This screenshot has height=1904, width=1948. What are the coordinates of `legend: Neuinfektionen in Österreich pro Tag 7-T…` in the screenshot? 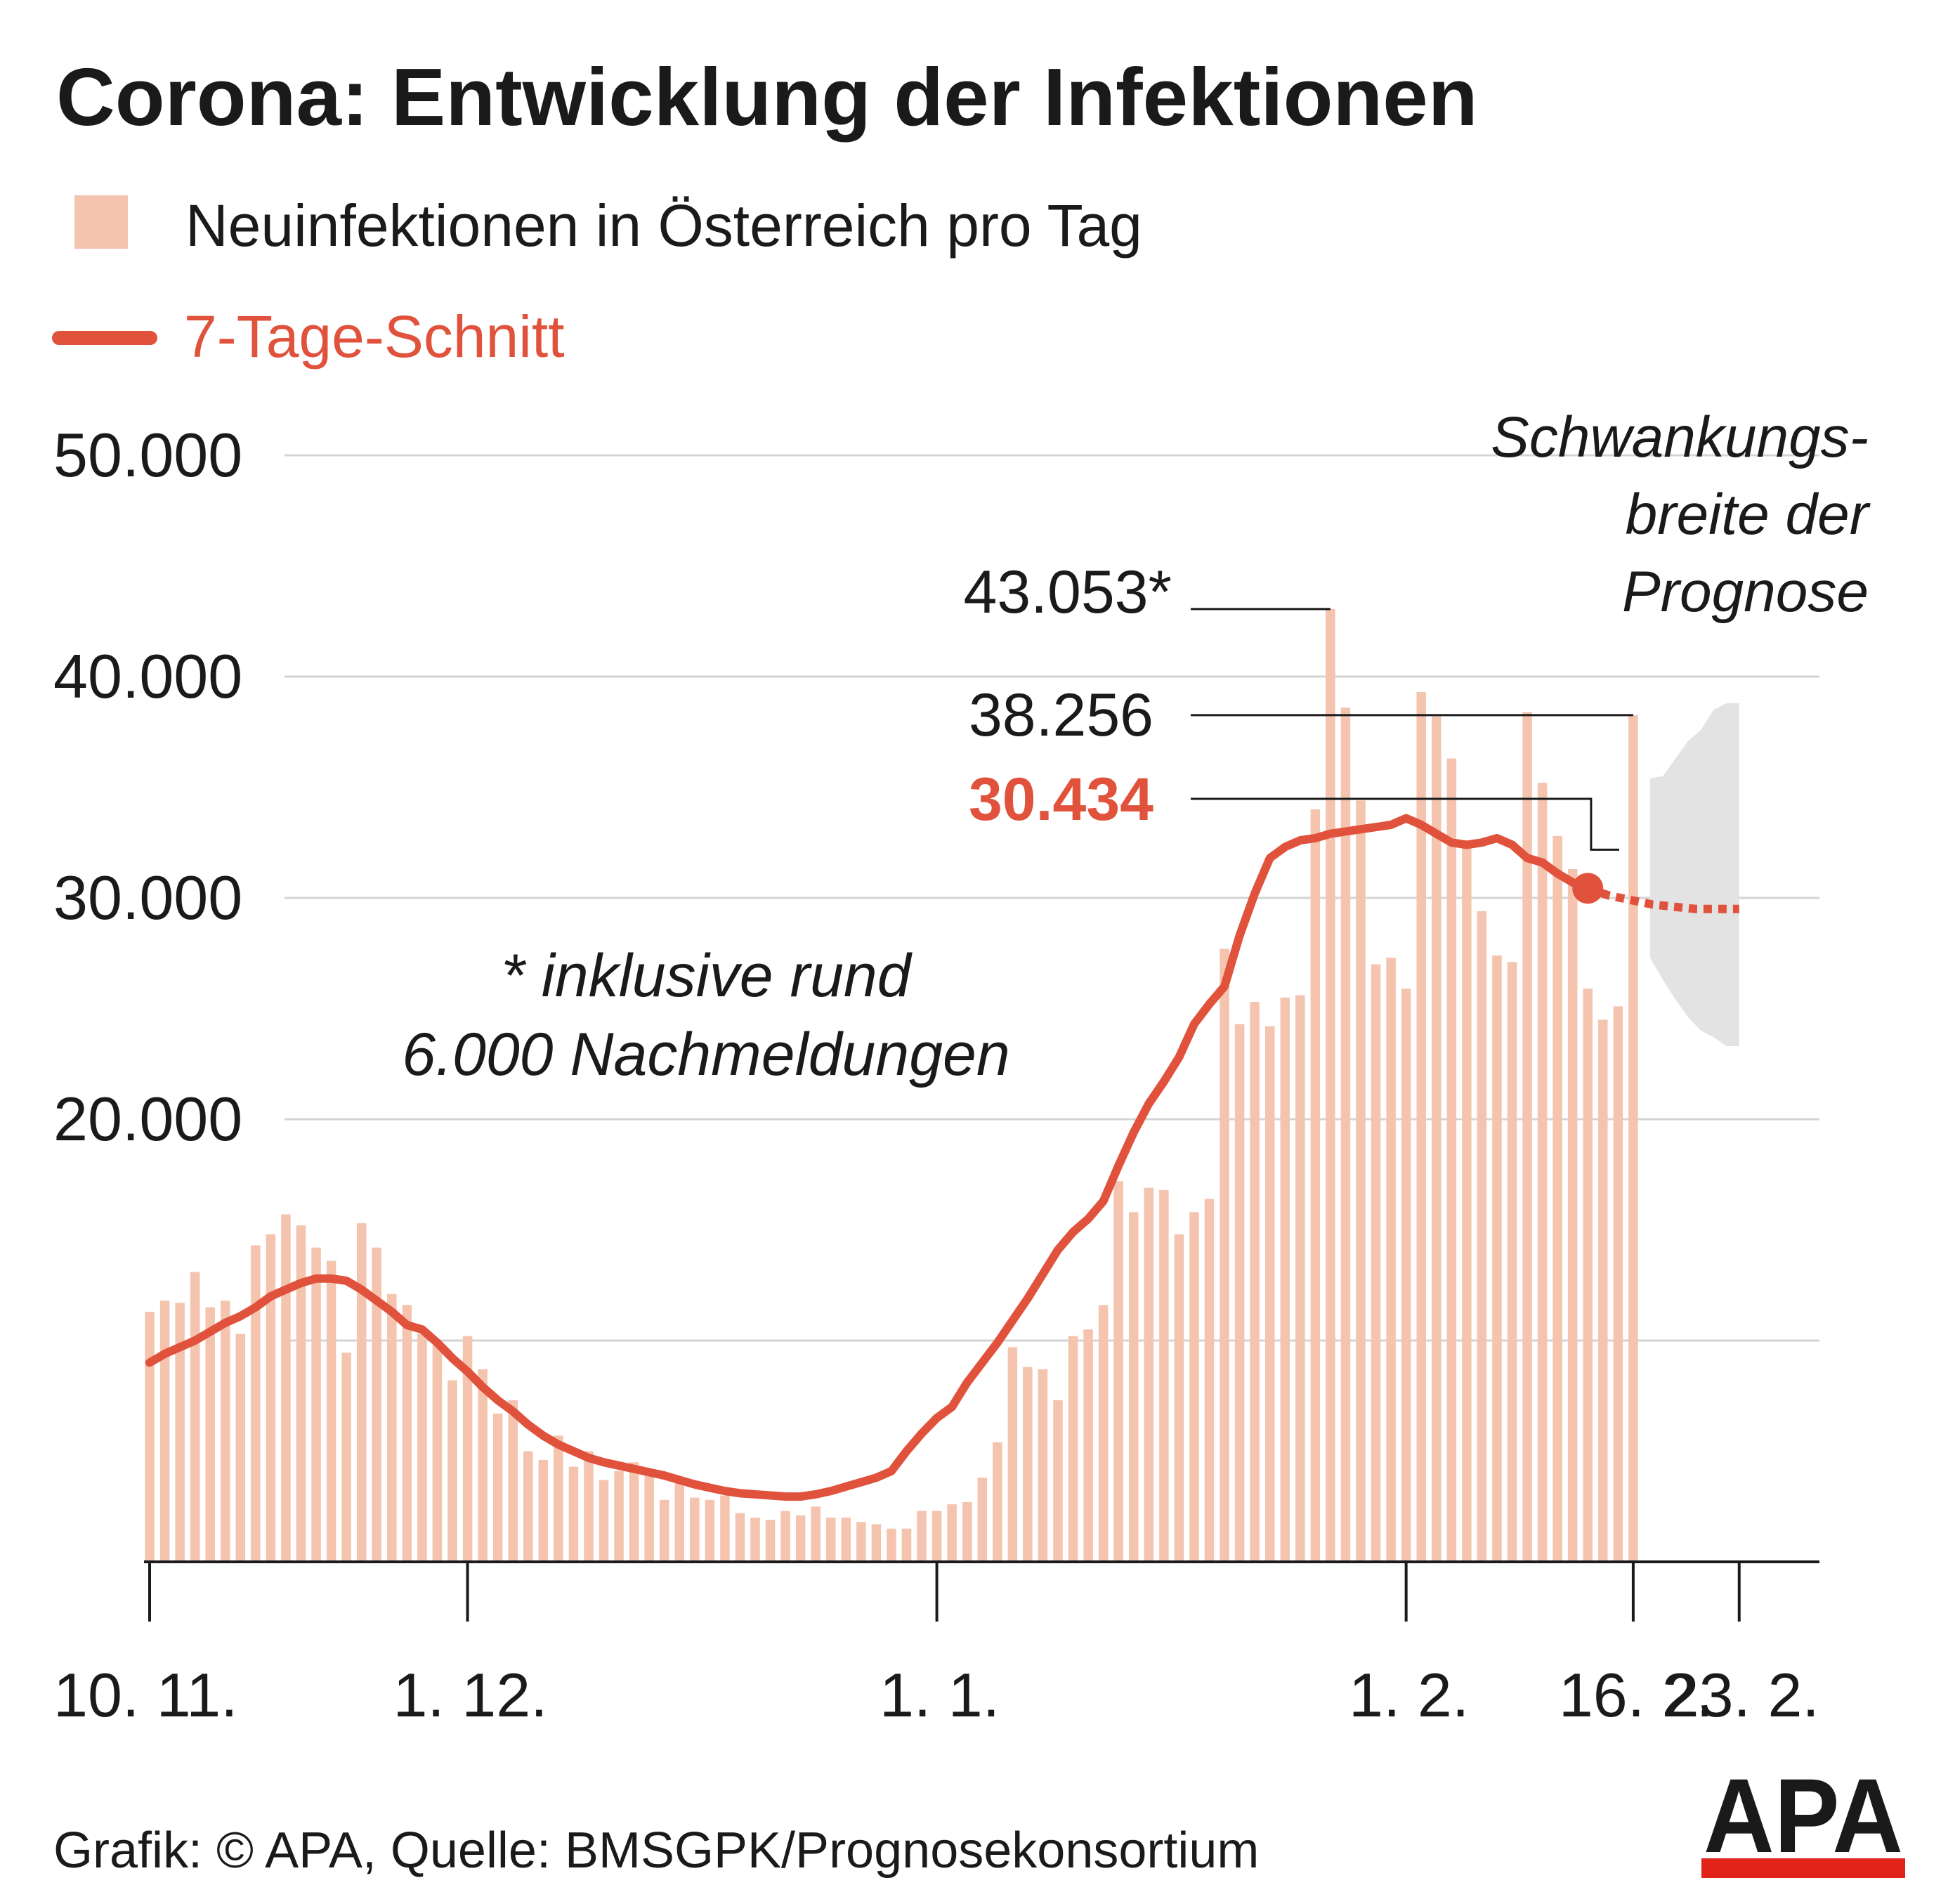 It's located at (597, 281).